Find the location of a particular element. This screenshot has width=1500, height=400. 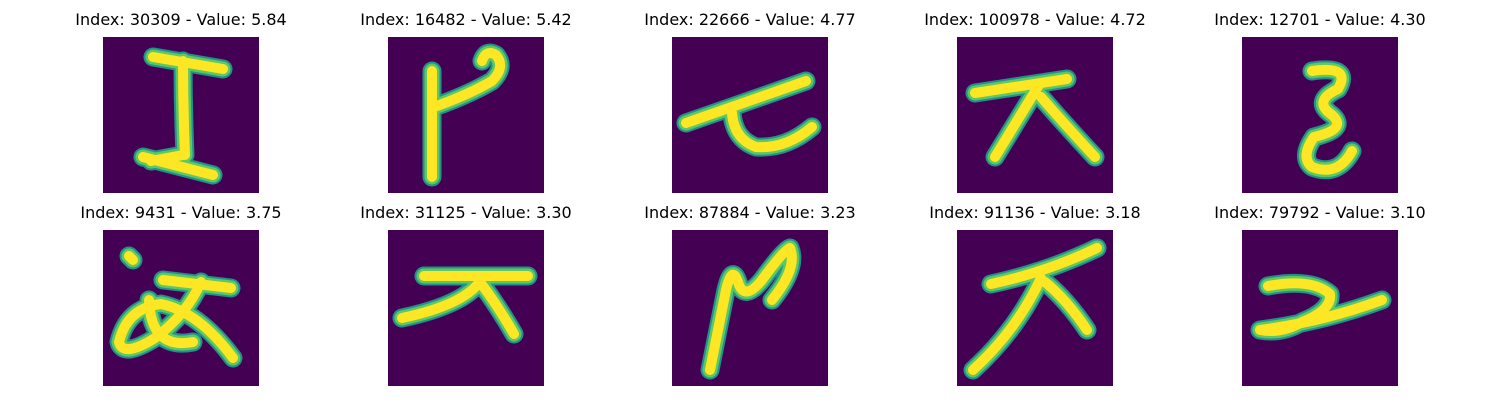

panel-1: Index: 30309 - Value: 5.84 is located at coordinates (181, 102).